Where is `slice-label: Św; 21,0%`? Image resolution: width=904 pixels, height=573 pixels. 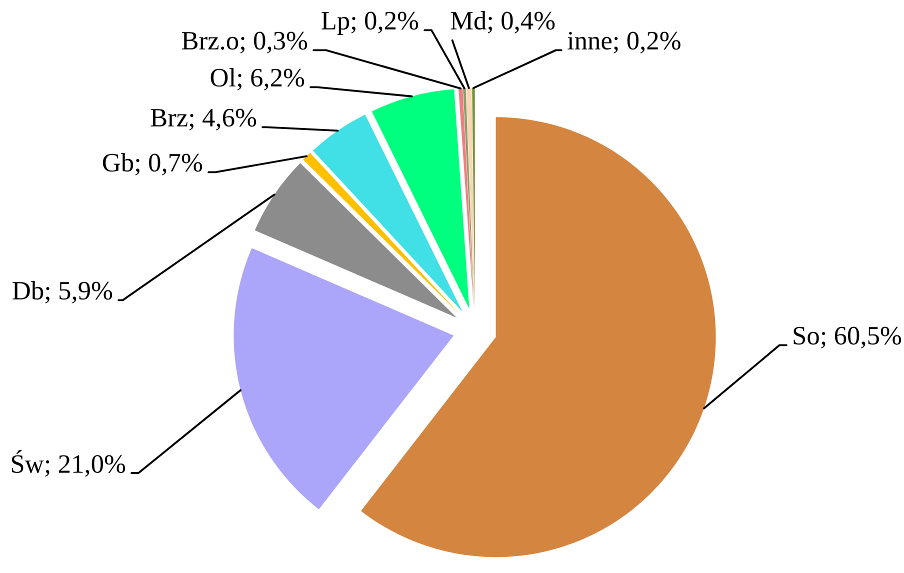 slice-label: Św; 21,0% is located at coordinates (69, 463).